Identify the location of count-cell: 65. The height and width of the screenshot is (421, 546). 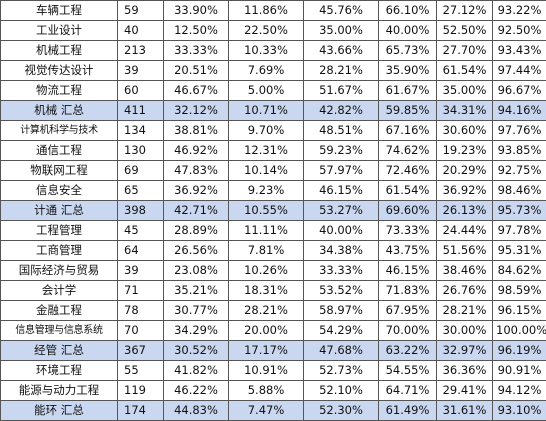
(141, 191).